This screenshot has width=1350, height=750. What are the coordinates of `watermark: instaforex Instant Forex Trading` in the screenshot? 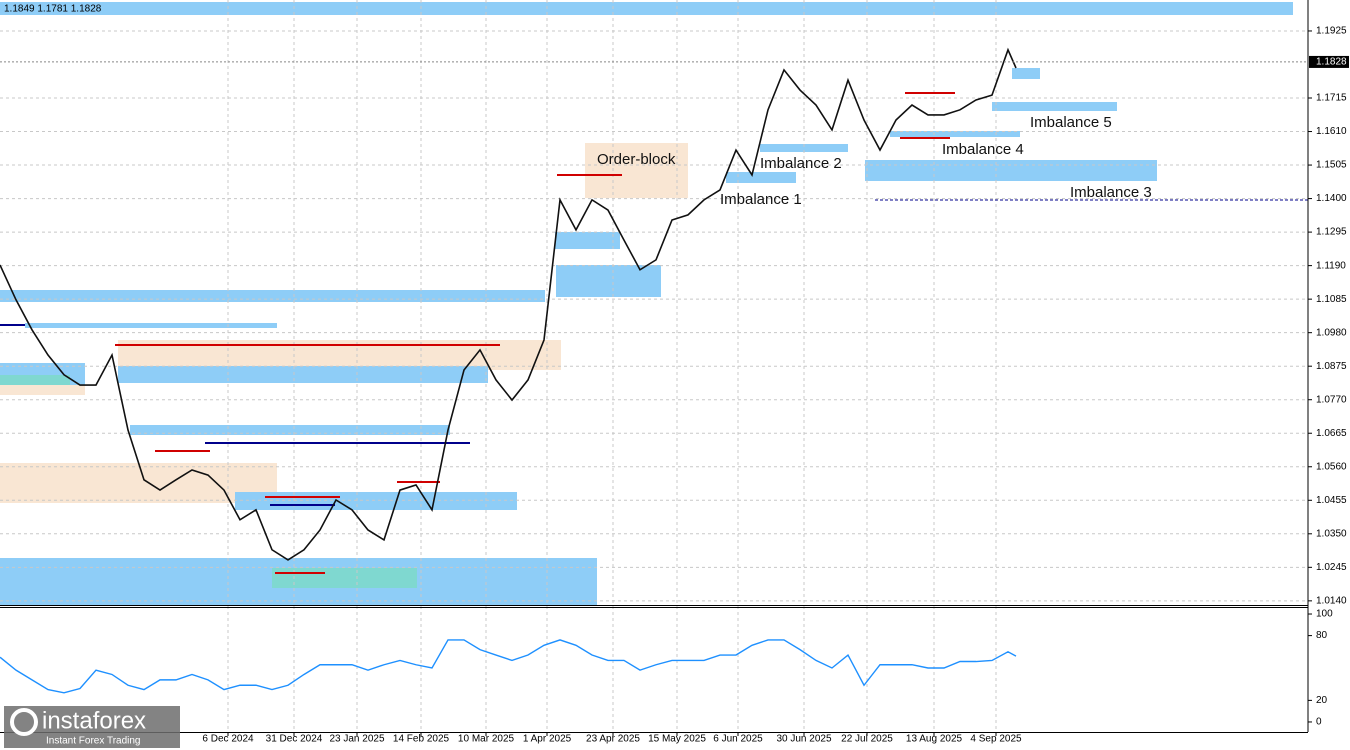 It's located at (92, 727).